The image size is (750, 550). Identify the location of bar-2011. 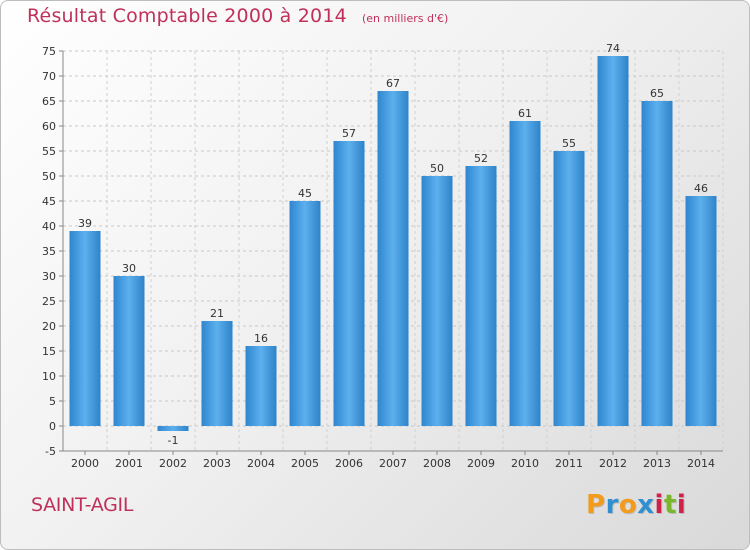
(569, 288).